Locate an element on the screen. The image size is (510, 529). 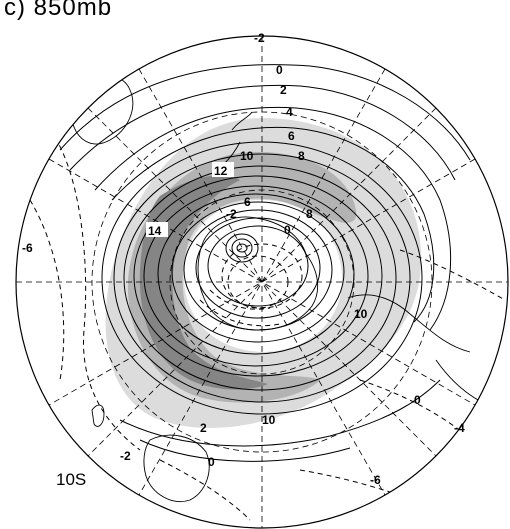
label-box-12: 12 is located at coordinates (223, 170).